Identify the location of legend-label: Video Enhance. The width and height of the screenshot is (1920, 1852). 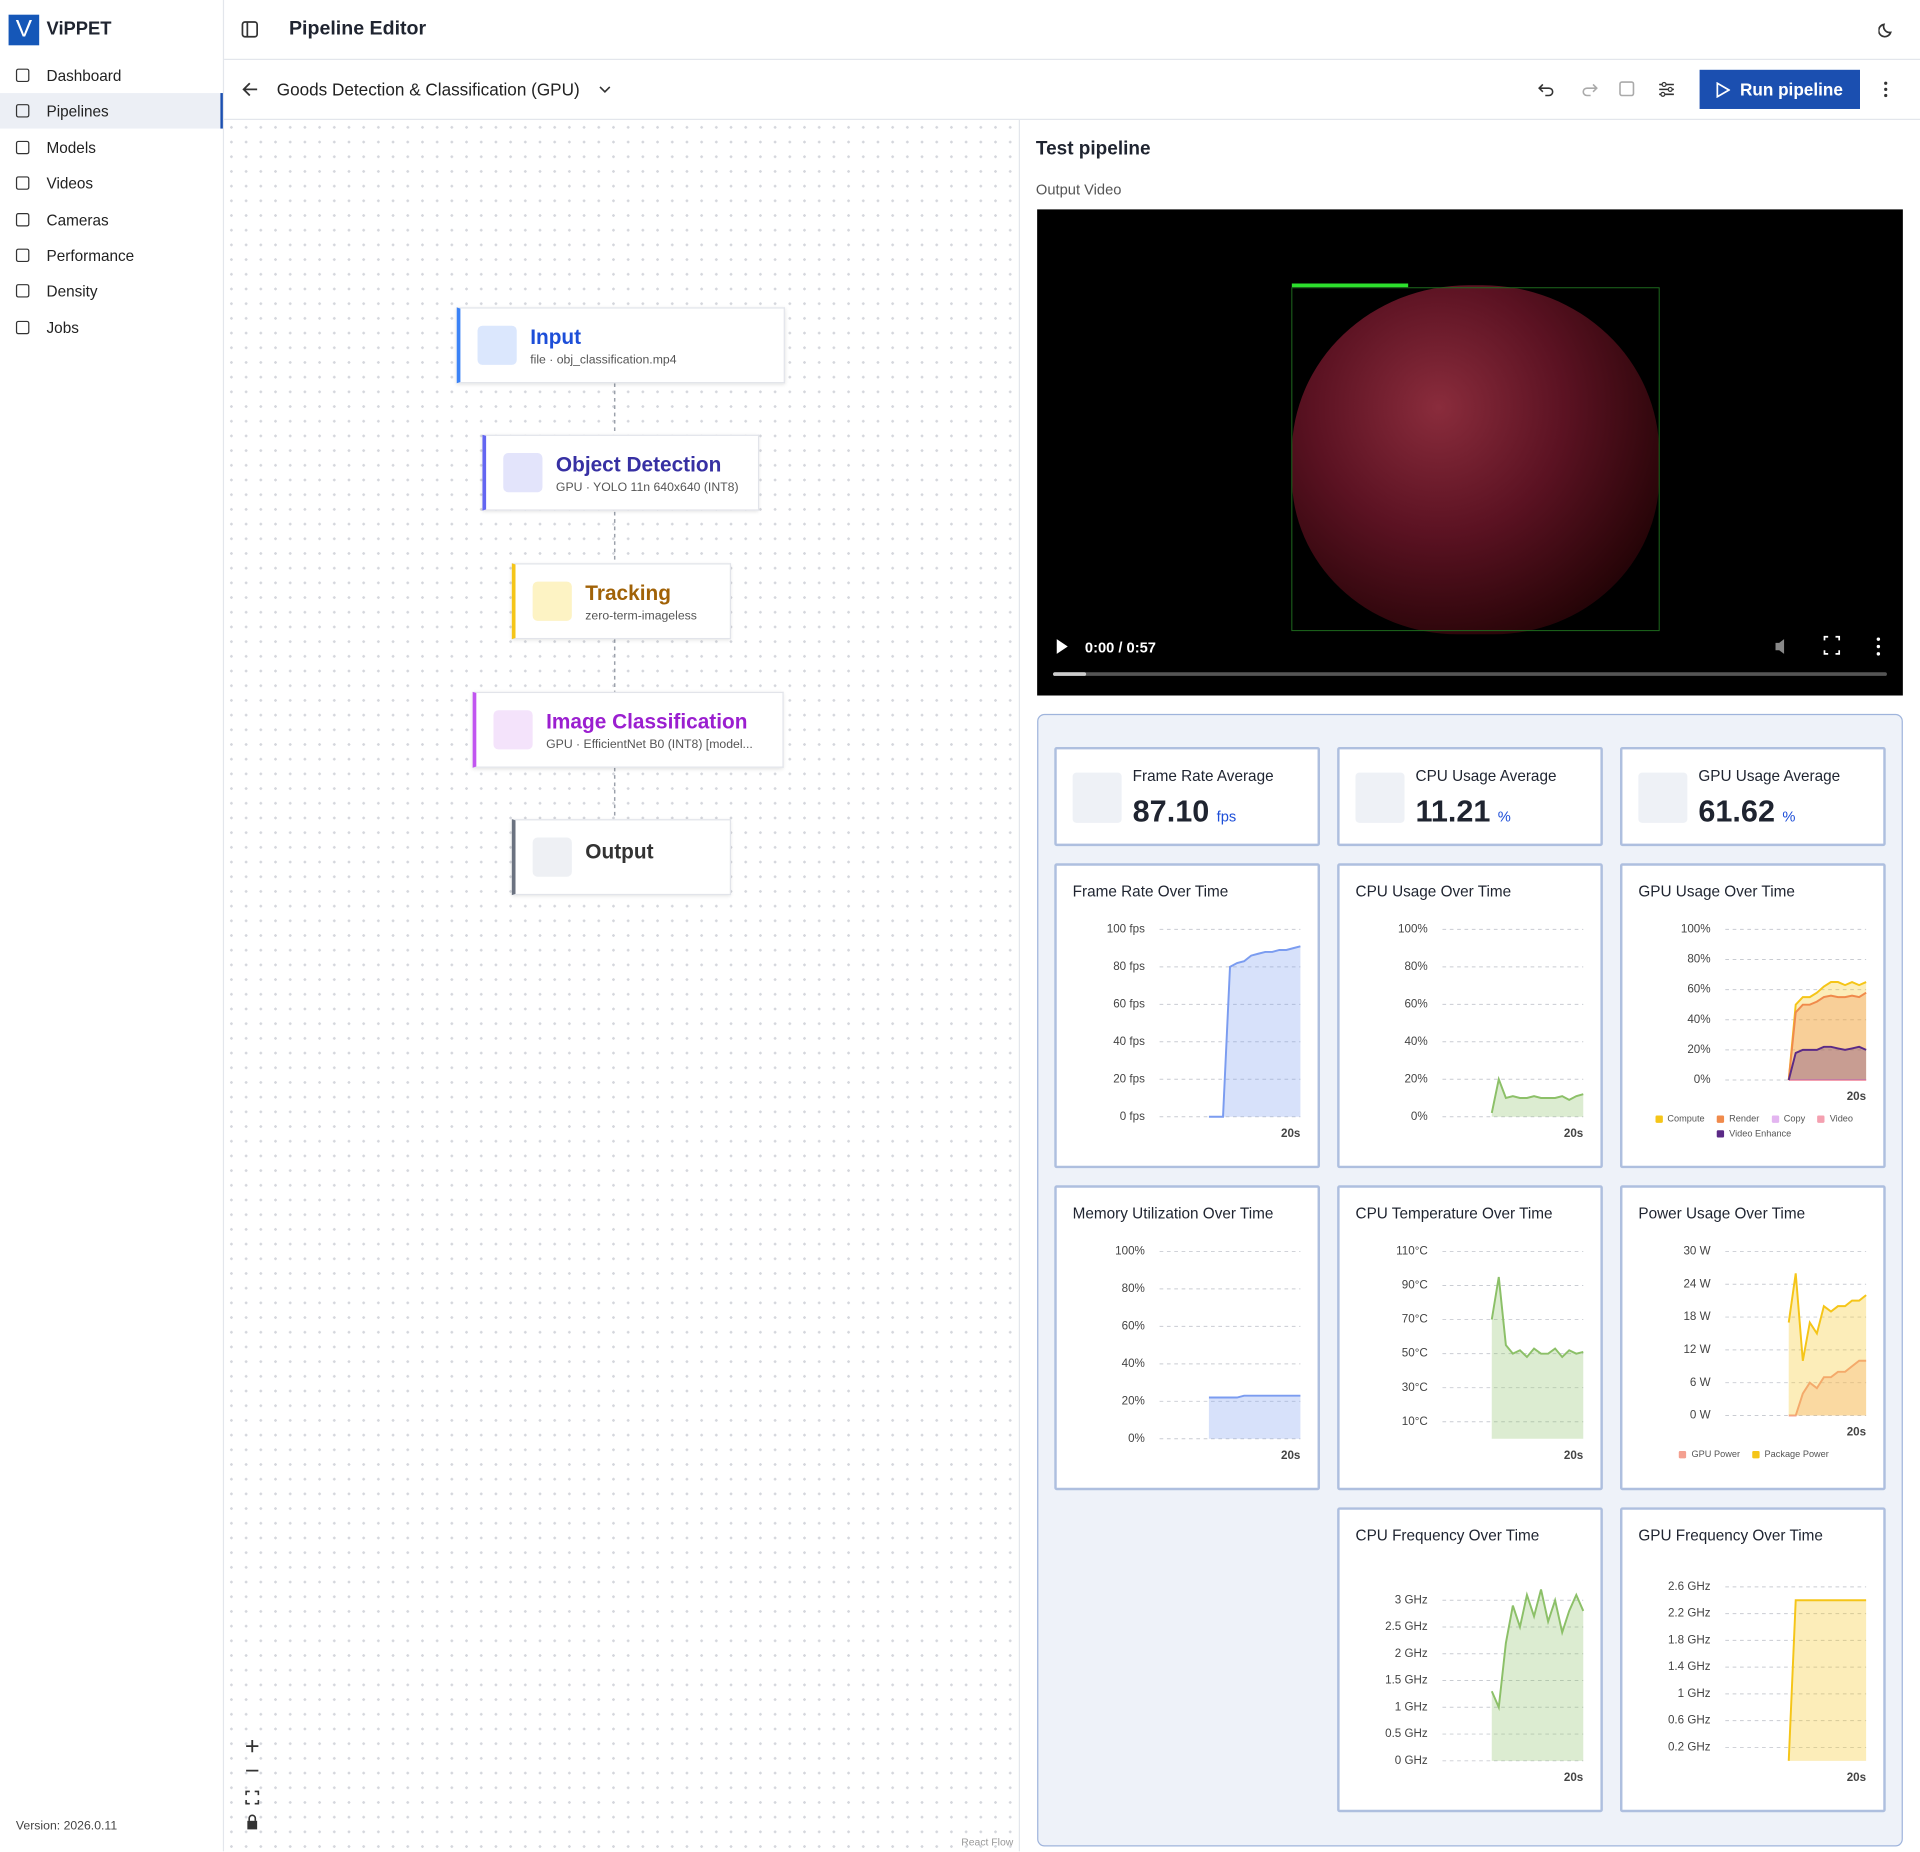
(1760, 1133).